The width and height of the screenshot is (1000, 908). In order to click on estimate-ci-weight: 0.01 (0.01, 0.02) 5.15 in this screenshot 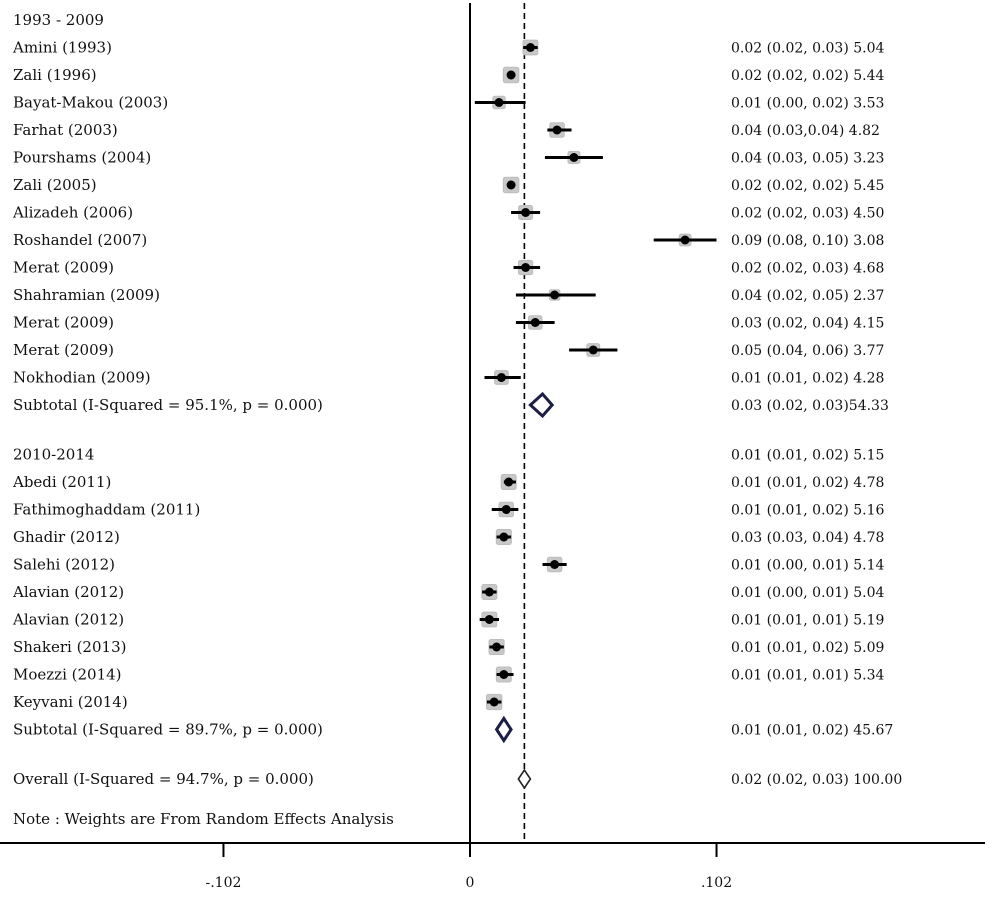, I will do `click(807, 456)`.